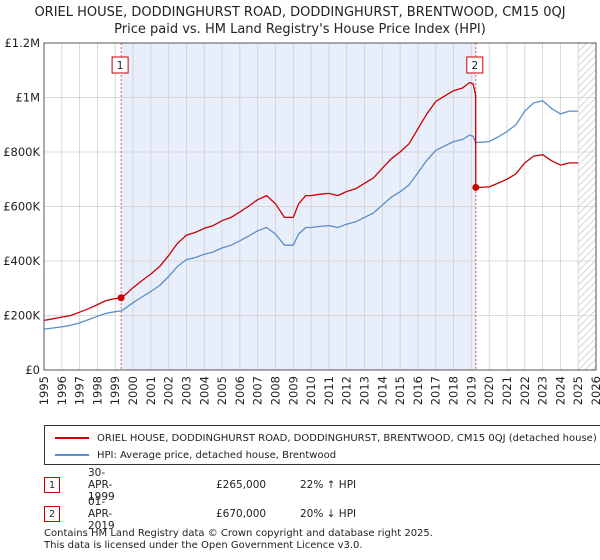 This screenshot has height=560, width=600. Describe the element at coordinates (72, 455) in the screenshot. I see `legend-swatch-hpi` at that location.